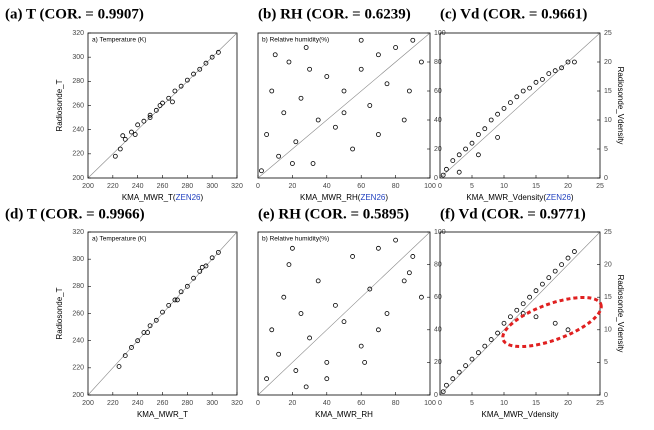  Describe the element at coordinates (520, 313) in the screenshot. I see `identity-line` at that location.